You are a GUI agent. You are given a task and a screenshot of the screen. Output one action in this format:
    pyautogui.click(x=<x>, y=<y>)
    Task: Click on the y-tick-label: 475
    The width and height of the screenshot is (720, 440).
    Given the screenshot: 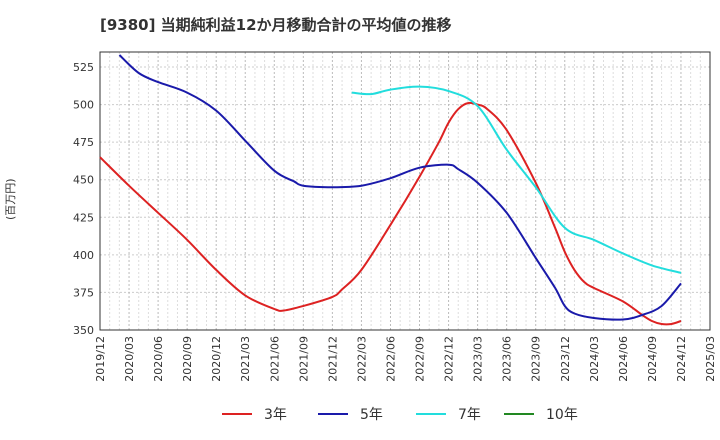 What is the action you would take?
    pyautogui.click(x=83, y=142)
    